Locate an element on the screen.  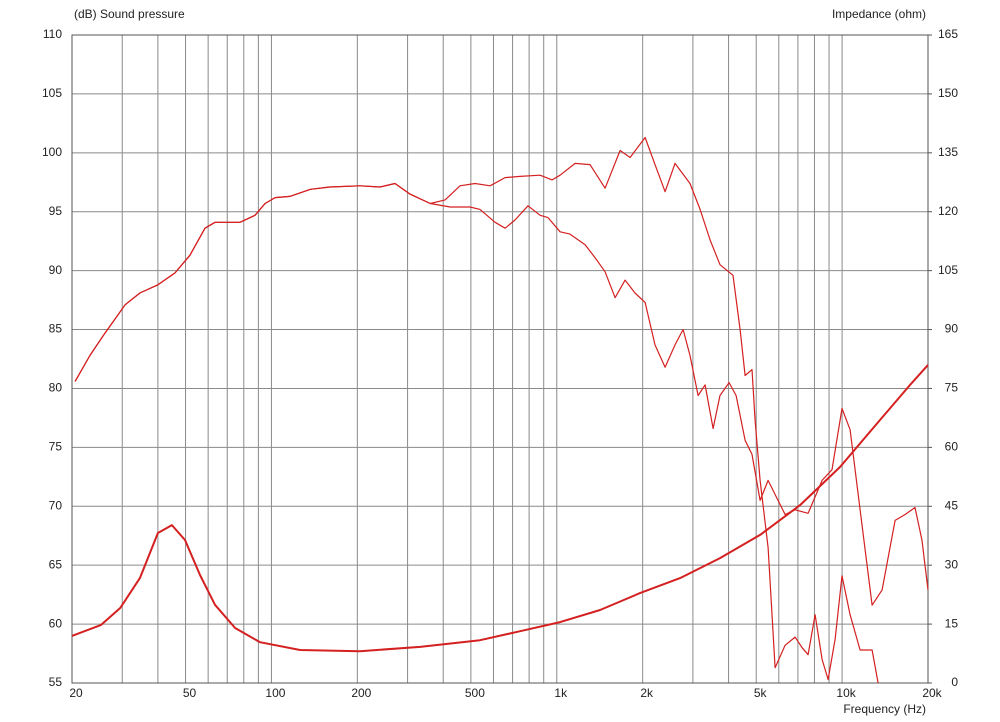
y2-tick-label: 135 is located at coordinates (948, 152).